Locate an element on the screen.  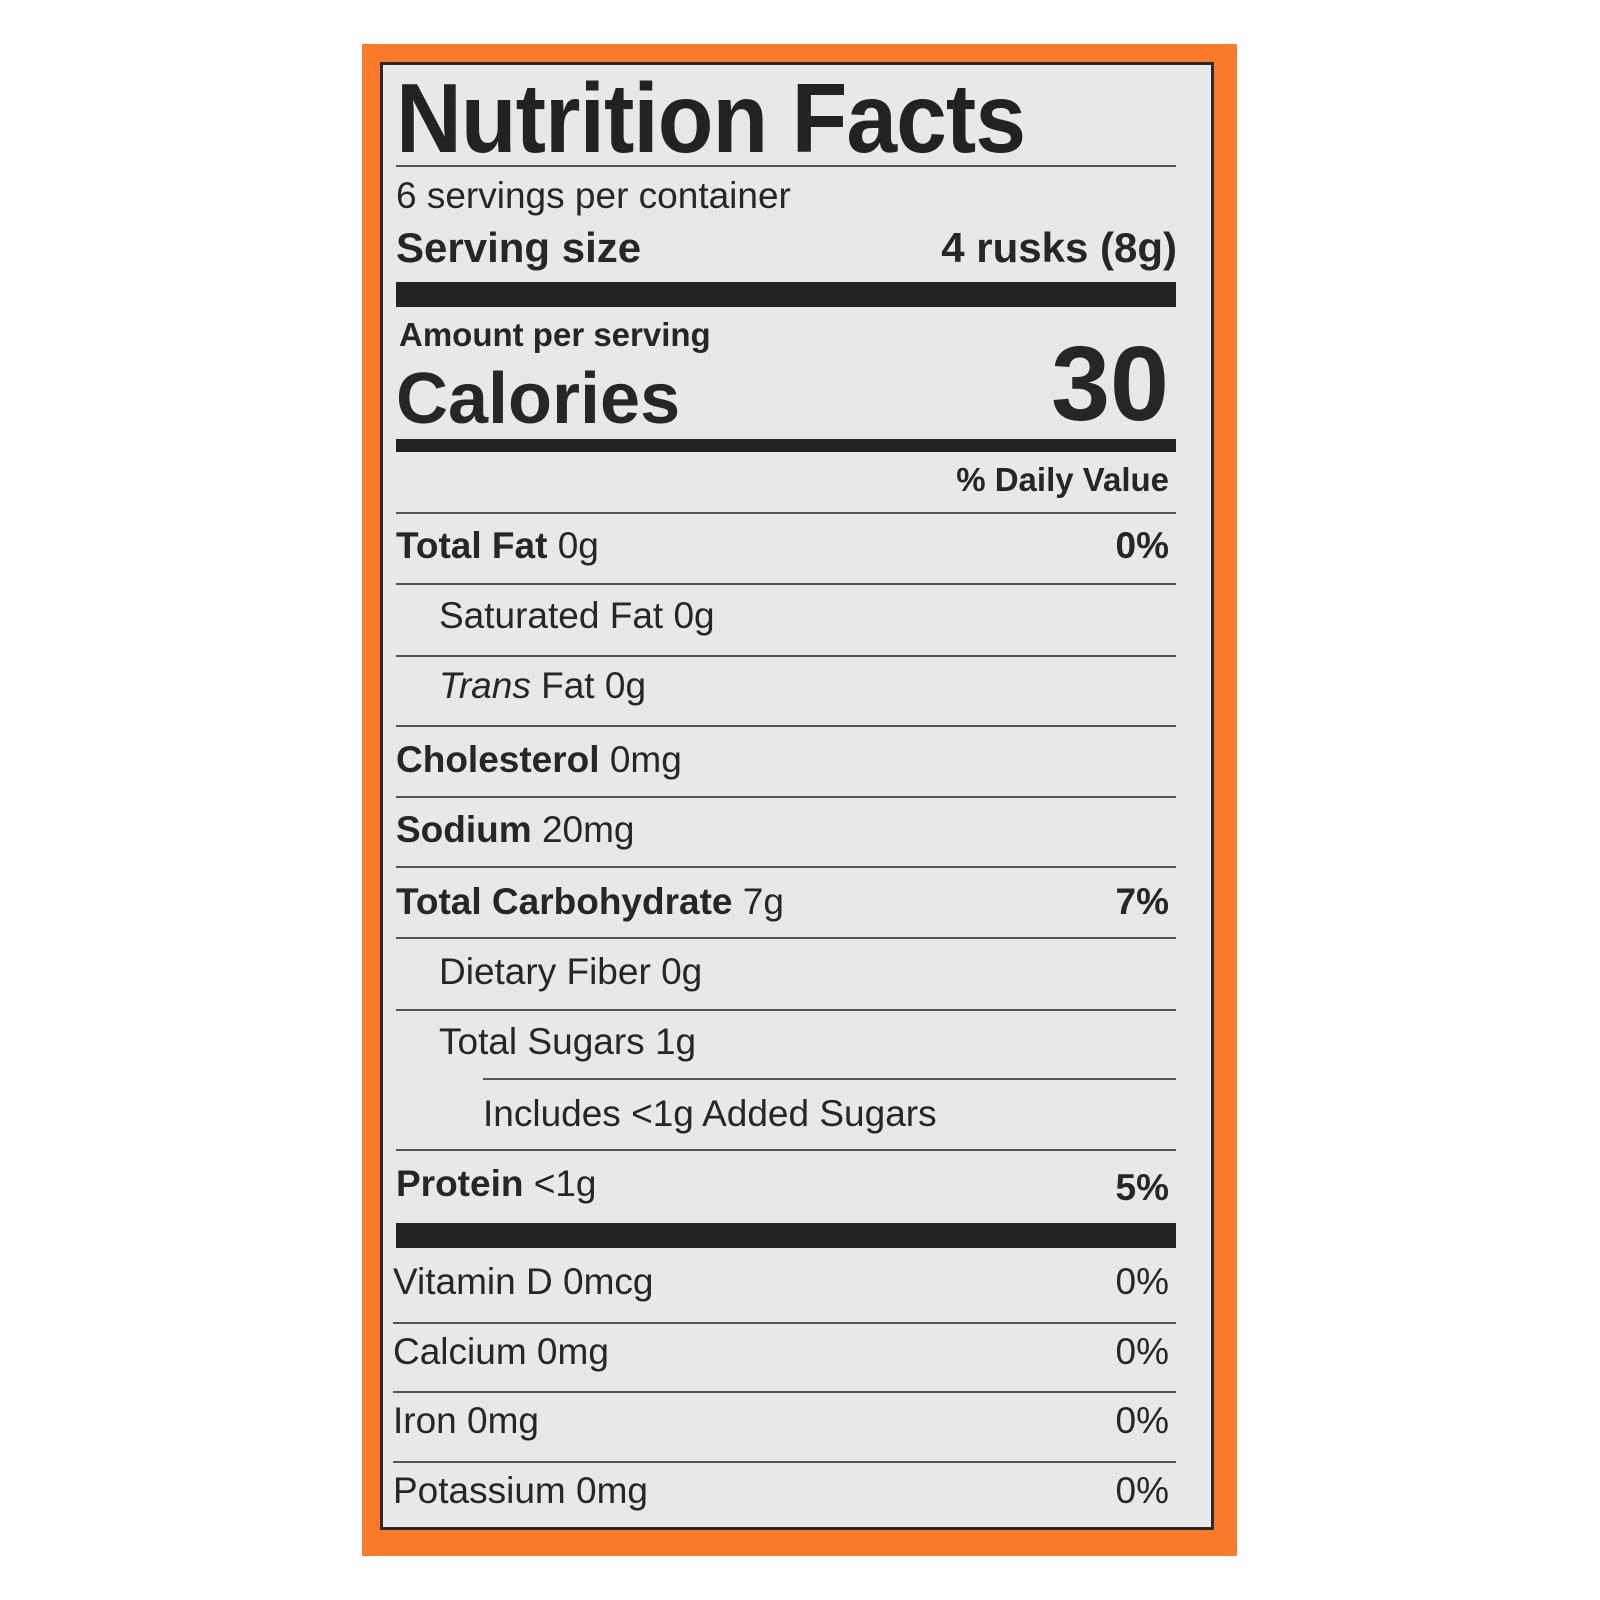
nutrient-name: Total Sugars is located at coordinates (542, 1041).